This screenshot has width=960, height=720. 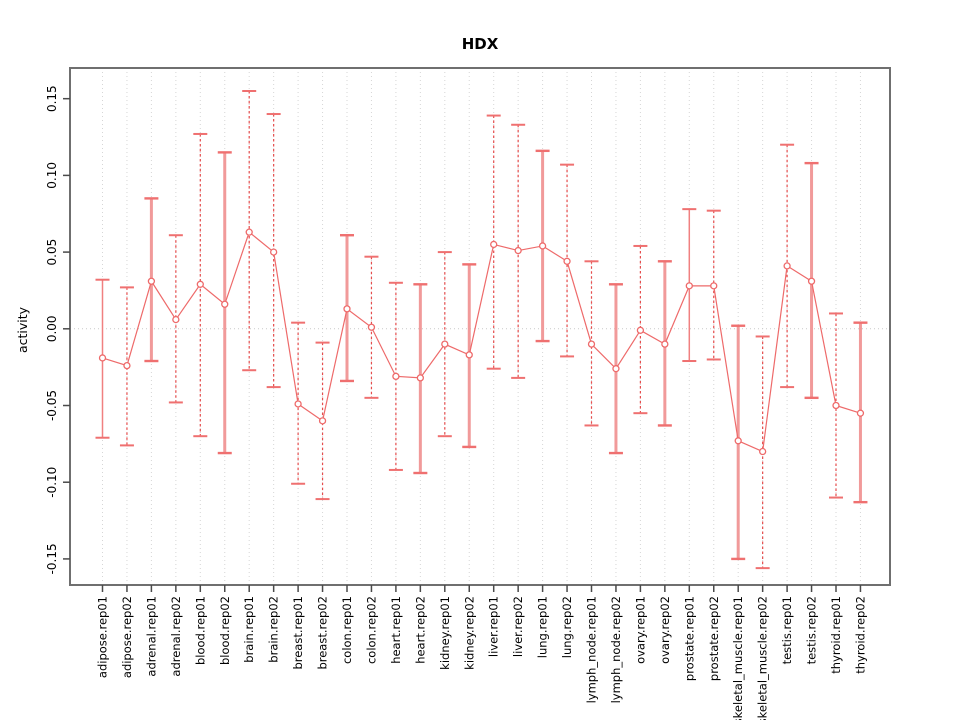 I want to click on y-axis: 0.15 0.10 0.05 0.00 -0.05 -0.10 -0.15, so click(x=57, y=329).